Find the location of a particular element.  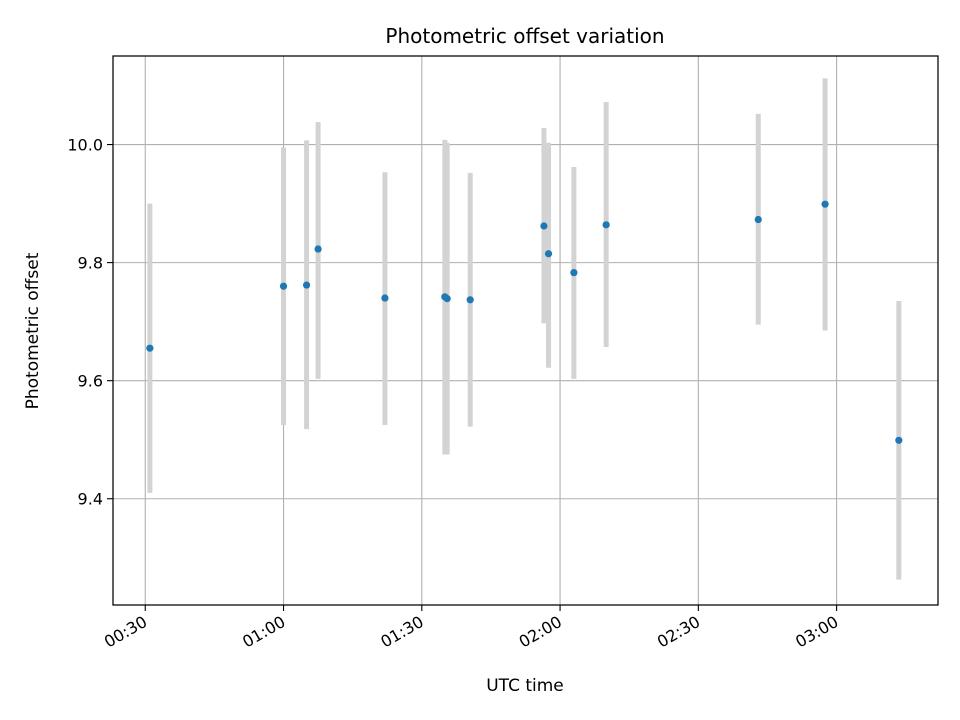

x-axis-label: UTC time is located at coordinates (525, 686).